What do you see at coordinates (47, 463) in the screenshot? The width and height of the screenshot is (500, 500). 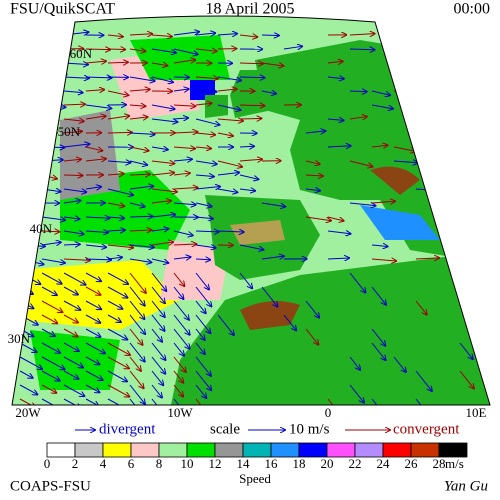 I see `colorbar-label: 0` at bounding box center [47, 463].